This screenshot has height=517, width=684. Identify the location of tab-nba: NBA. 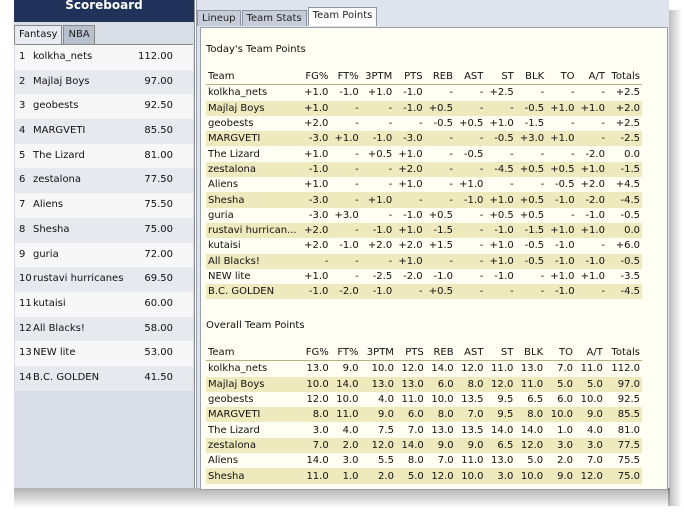
(79, 34).